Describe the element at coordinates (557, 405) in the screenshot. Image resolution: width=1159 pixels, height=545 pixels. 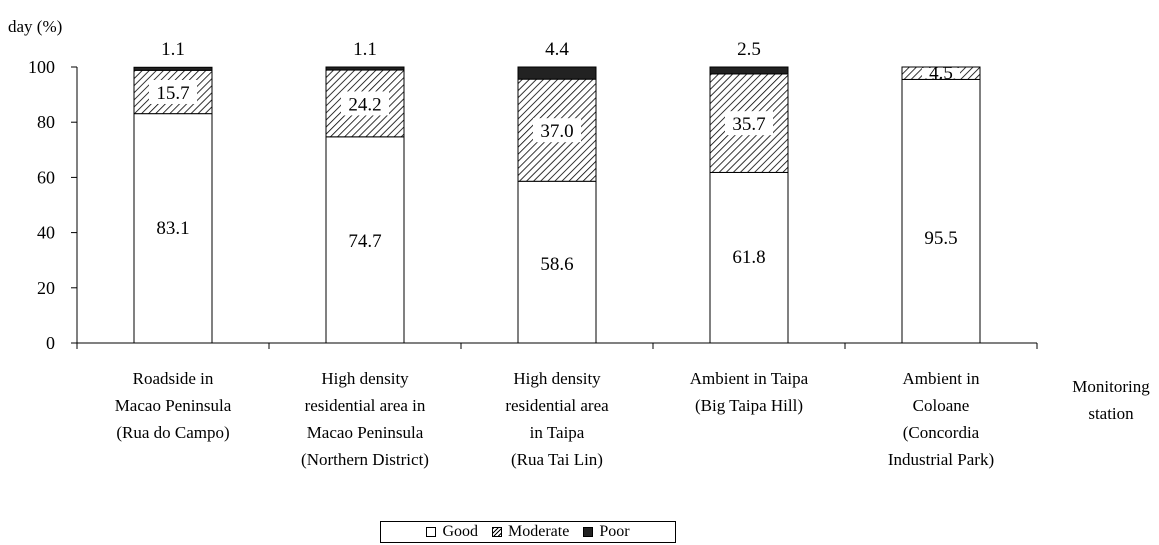
I see `x-category-label: residential area` at that location.